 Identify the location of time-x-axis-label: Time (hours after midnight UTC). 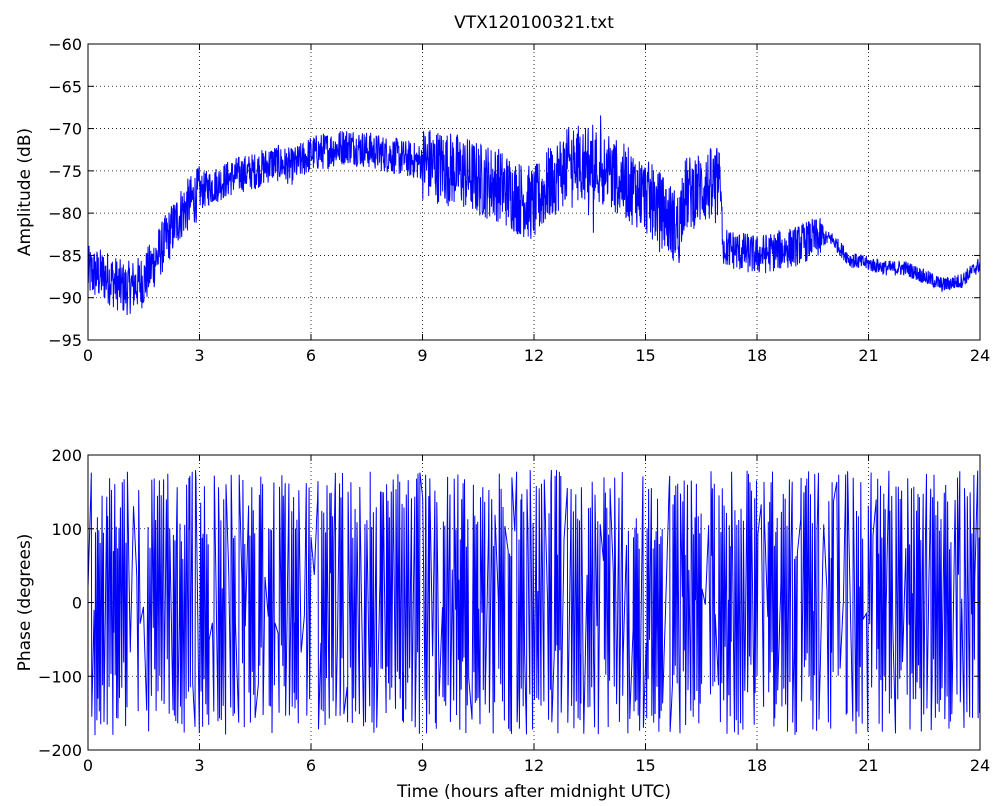
(533, 792).